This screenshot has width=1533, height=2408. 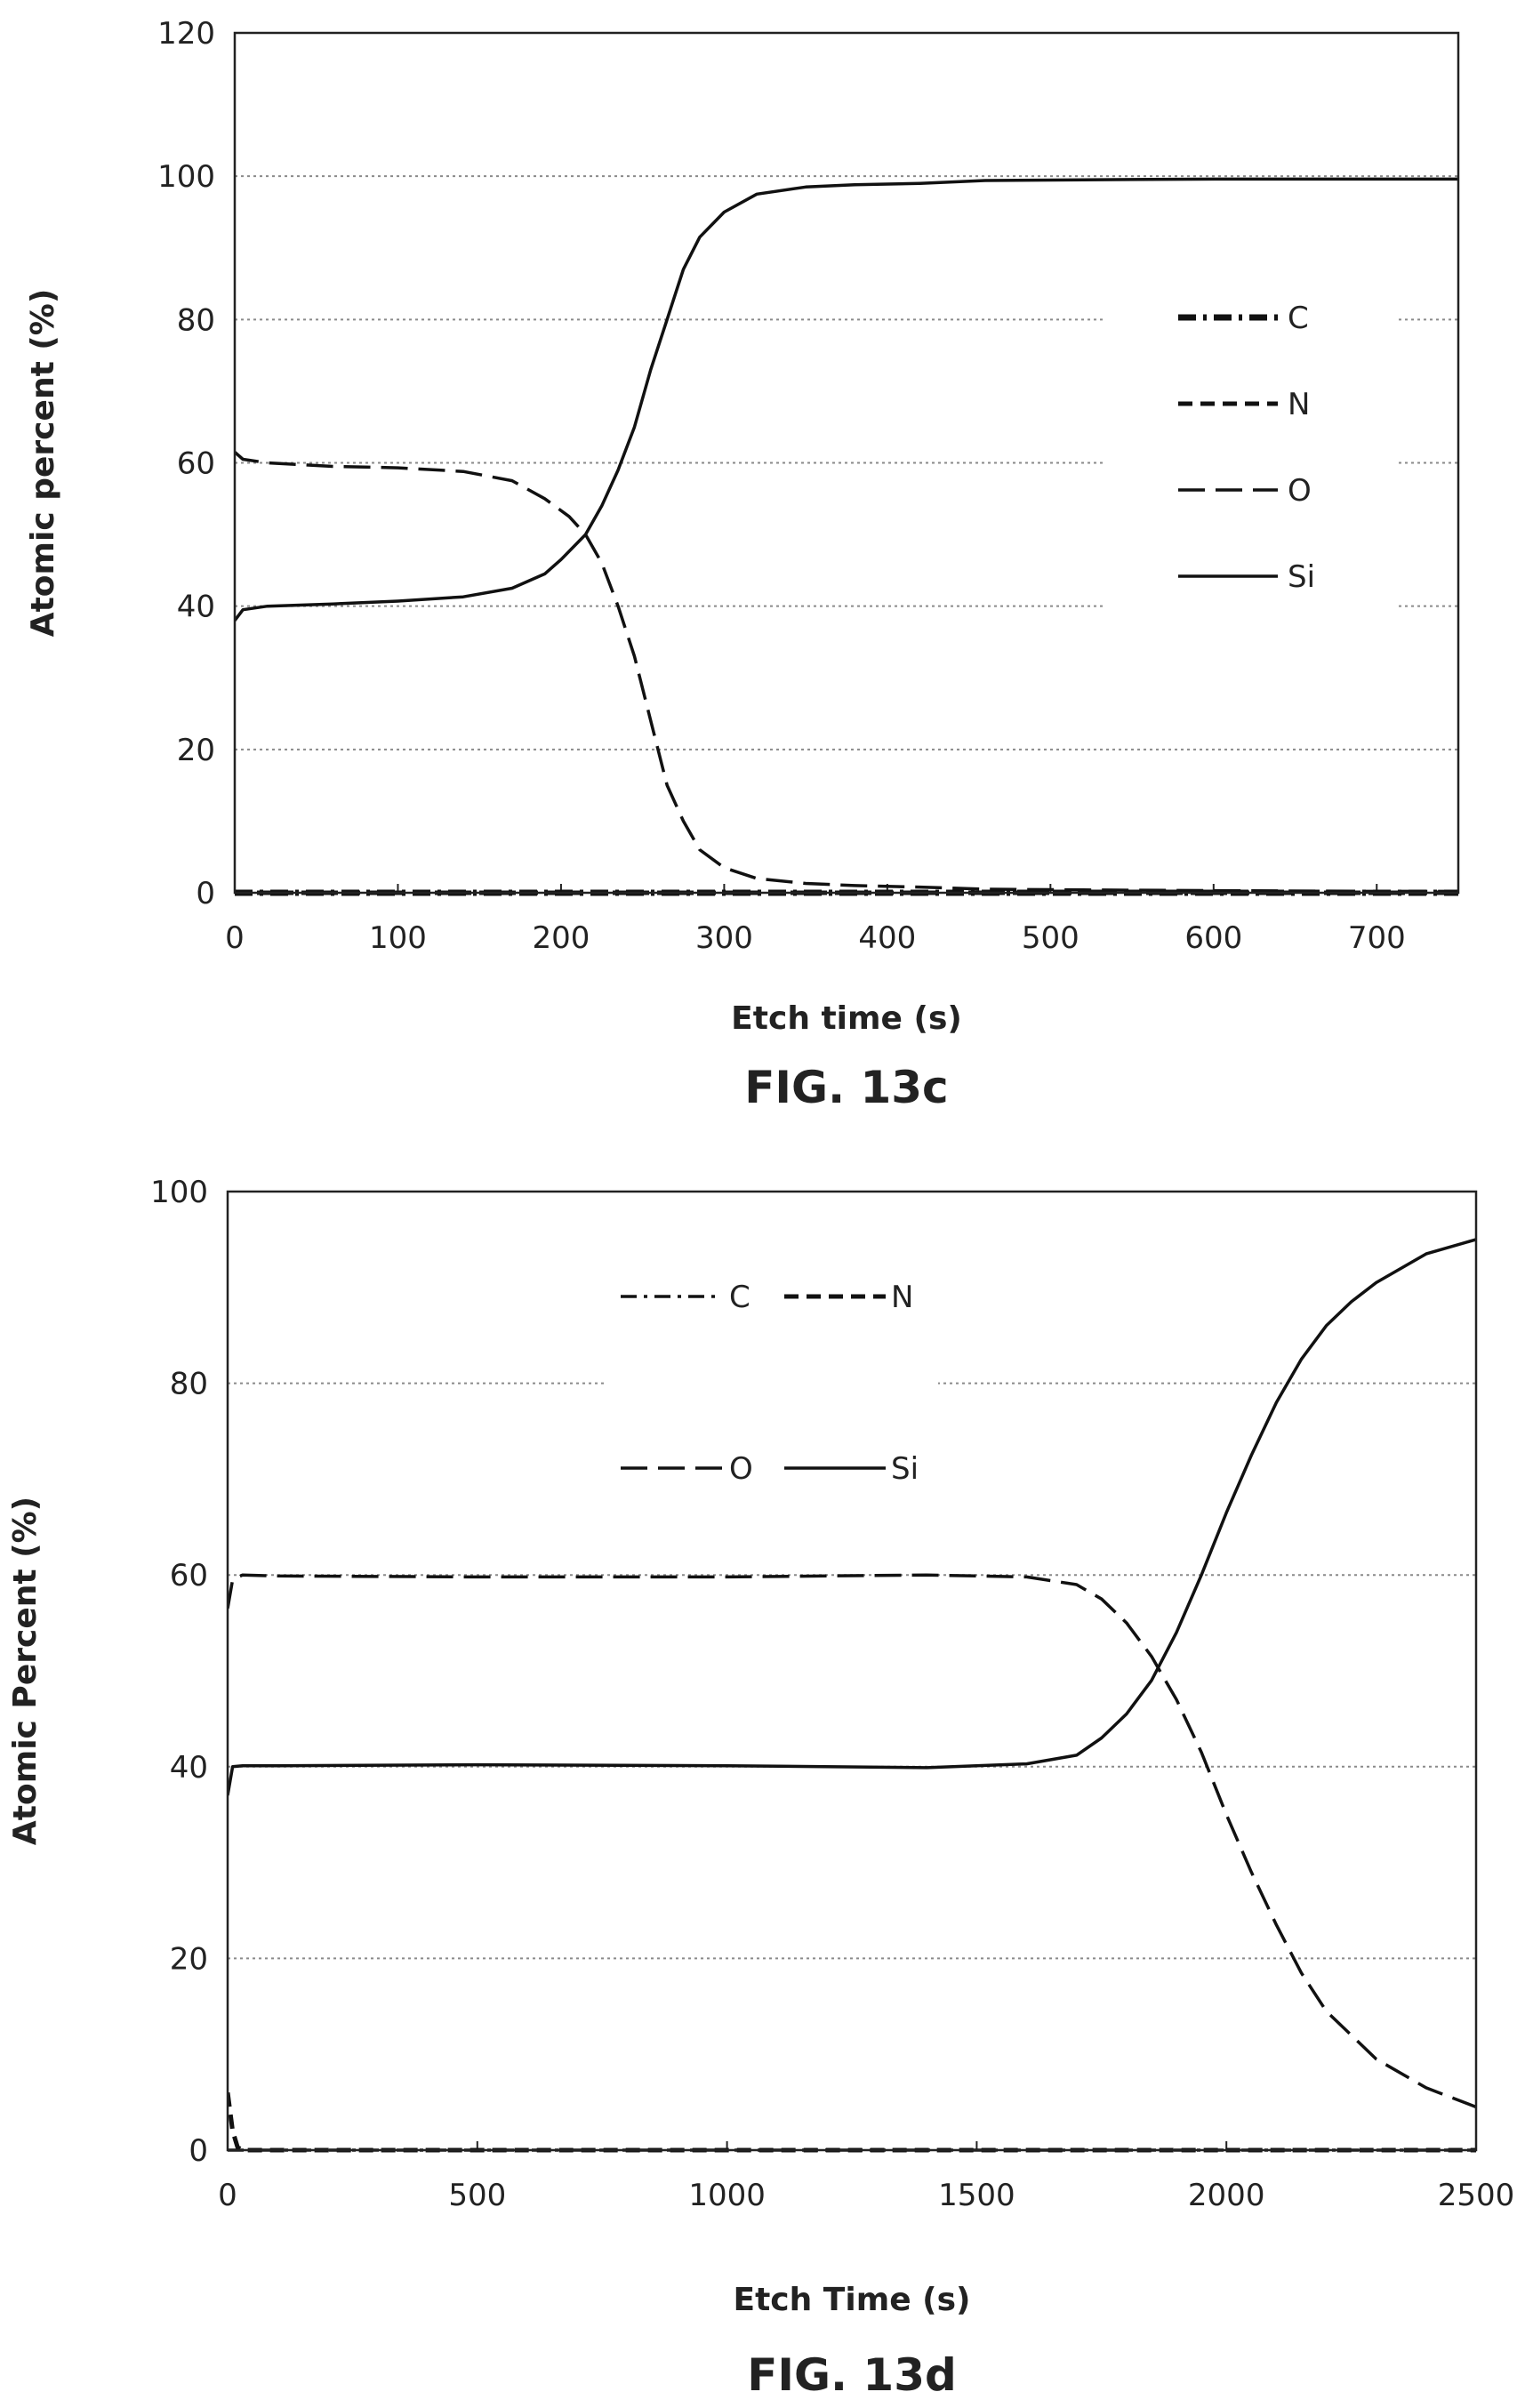 What do you see at coordinates (43, 463) in the screenshot?
I see `y-axis-label: Atomic percent (%)` at bounding box center [43, 463].